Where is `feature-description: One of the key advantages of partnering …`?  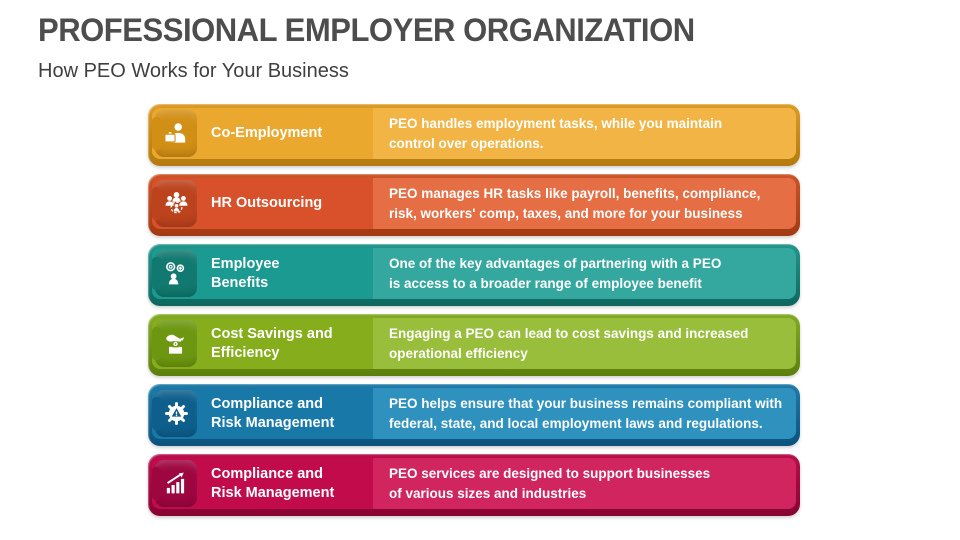 feature-description: One of the key advantages of partnering … is located at coordinates (555, 273).